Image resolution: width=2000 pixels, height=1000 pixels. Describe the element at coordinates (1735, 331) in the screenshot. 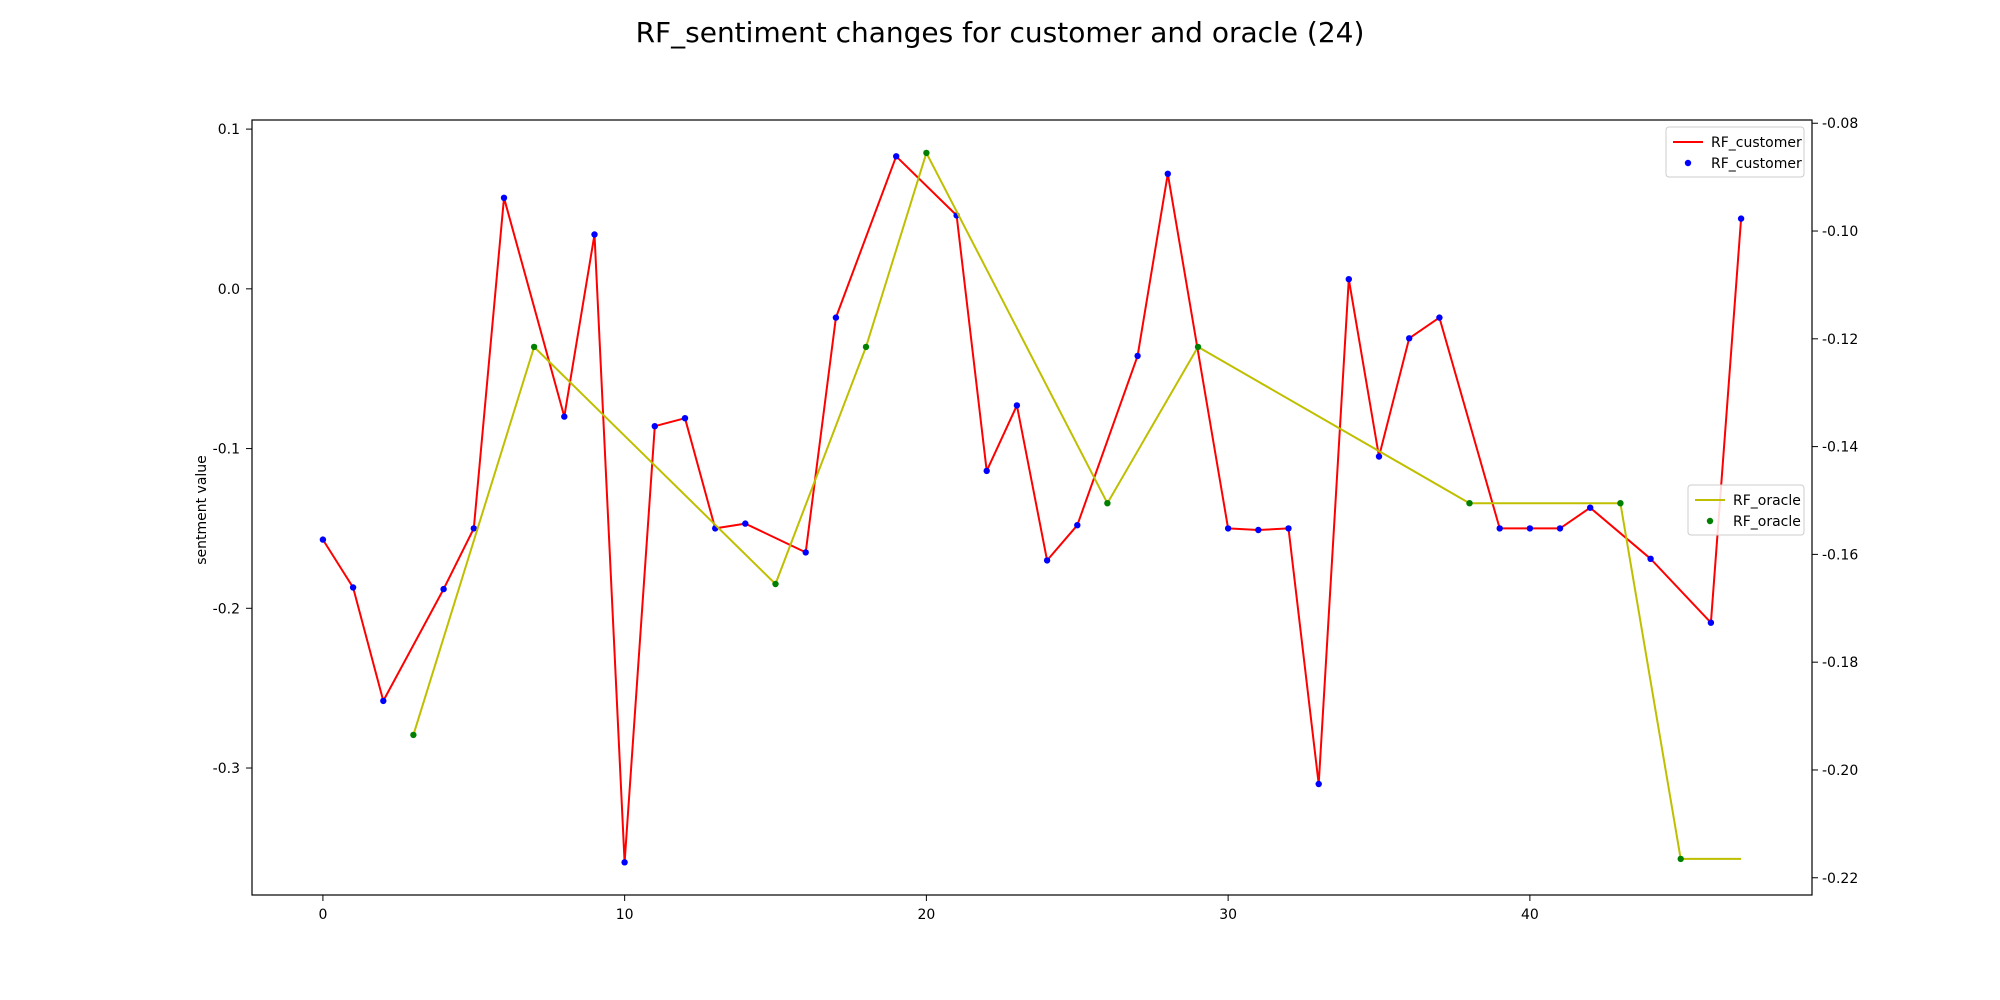

I see `legends: RF_customer RF_customer RF_oracle RF_oracle` at that location.